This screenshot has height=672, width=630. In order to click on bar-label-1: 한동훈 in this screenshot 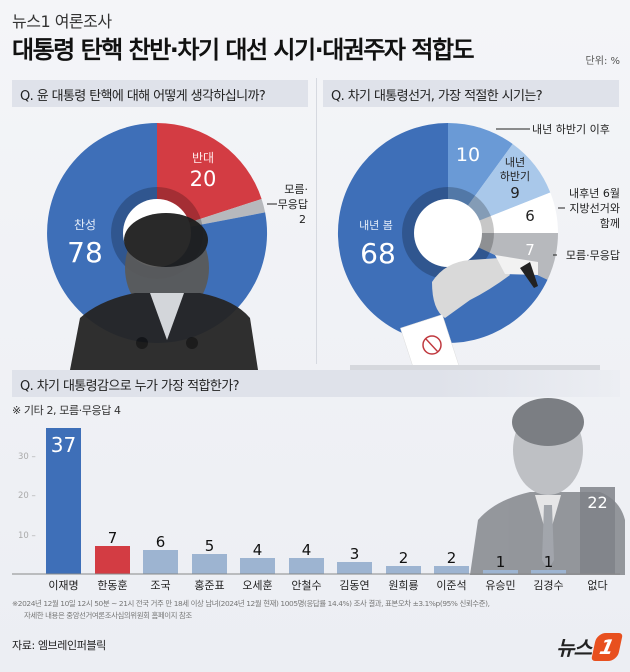, I will do `click(112, 585)`.